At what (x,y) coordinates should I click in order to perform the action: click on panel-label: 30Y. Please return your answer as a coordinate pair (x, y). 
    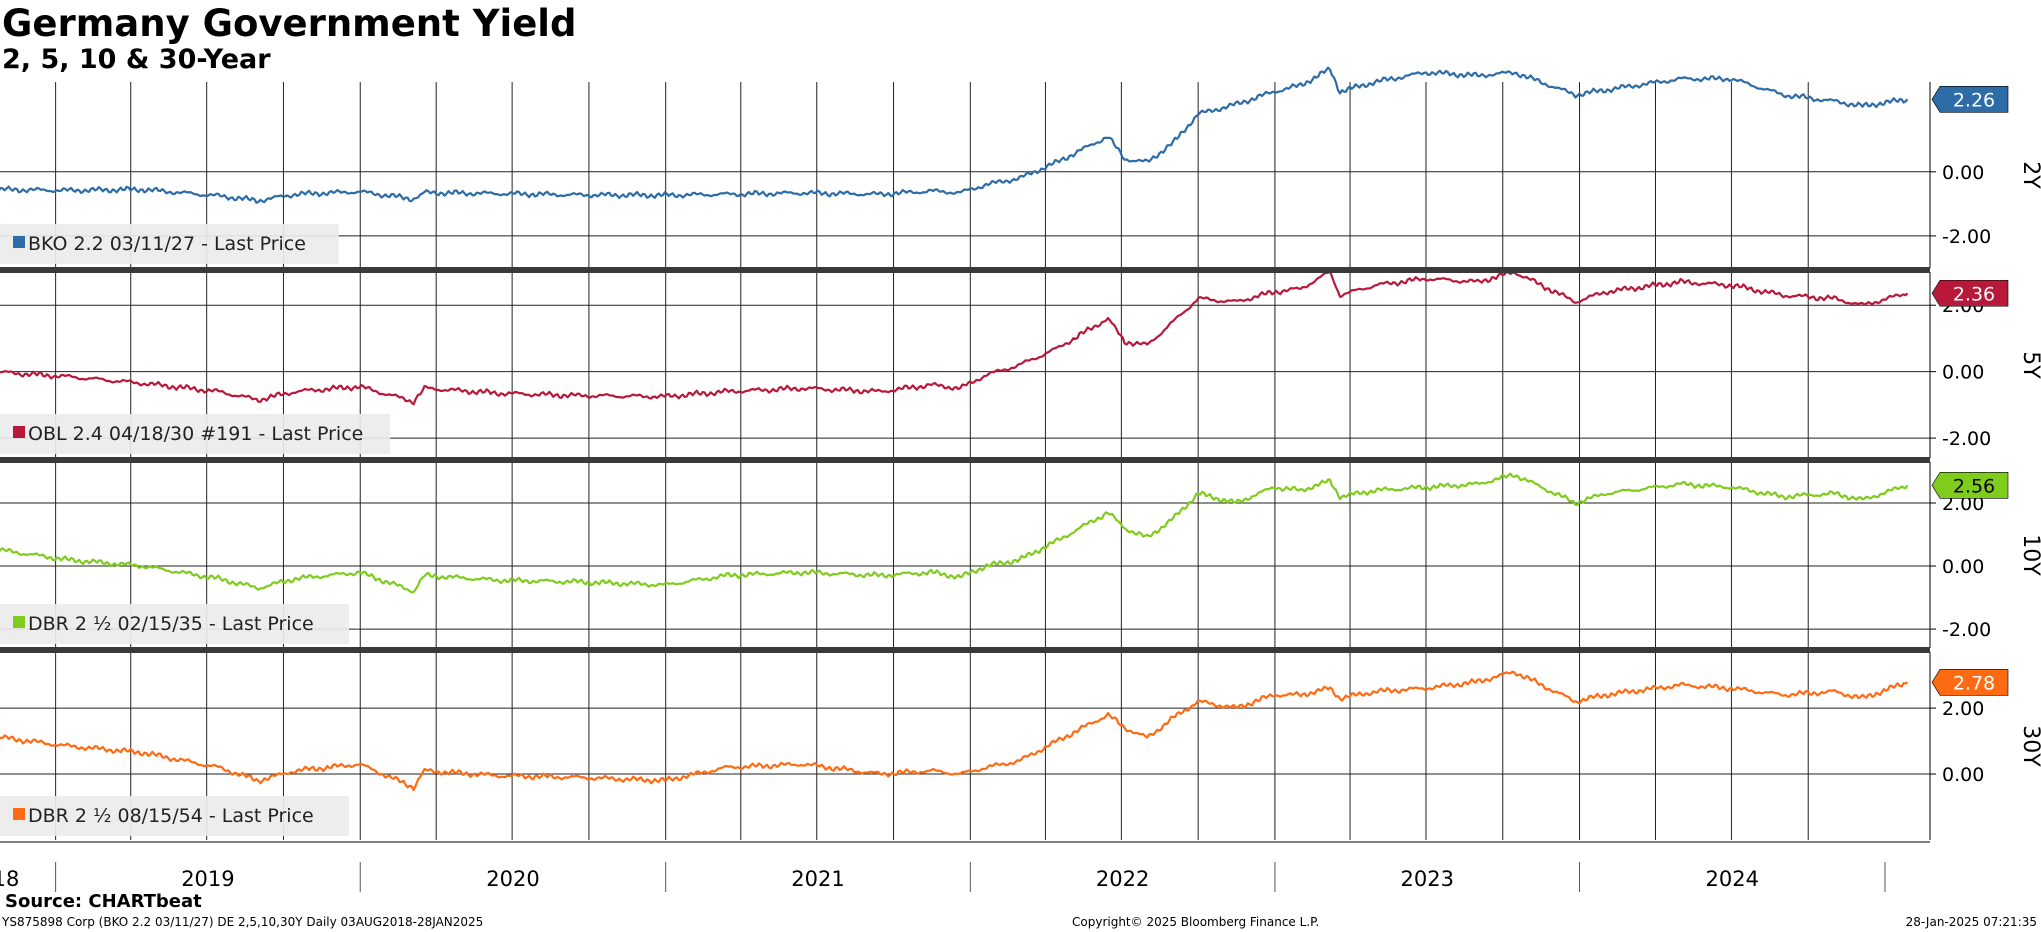
    Looking at the image, I should click on (2029, 746).